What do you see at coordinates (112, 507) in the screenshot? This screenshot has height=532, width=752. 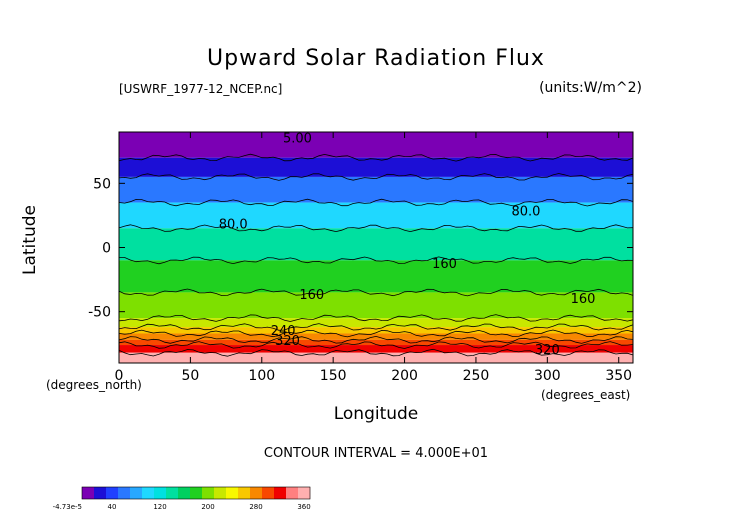 I see `colorbar-tick-label: 40` at bounding box center [112, 507].